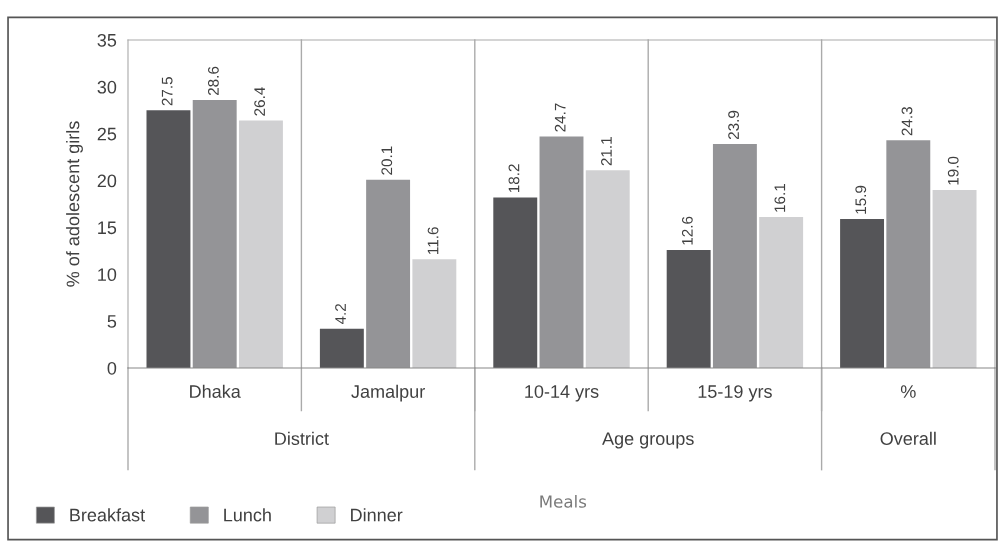 Image resolution: width=1005 pixels, height=544 pixels. I want to click on text: 21.1, so click(606, 151).